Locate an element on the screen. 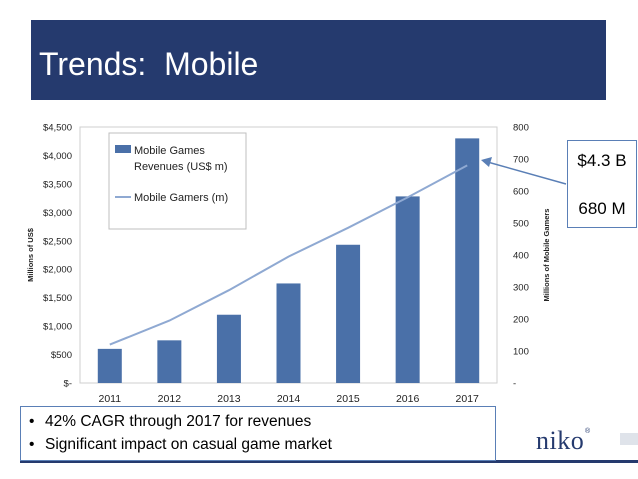 The height and width of the screenshot is (479, 638). x-tick-label: 2015 is located at coordinates (348, 399).